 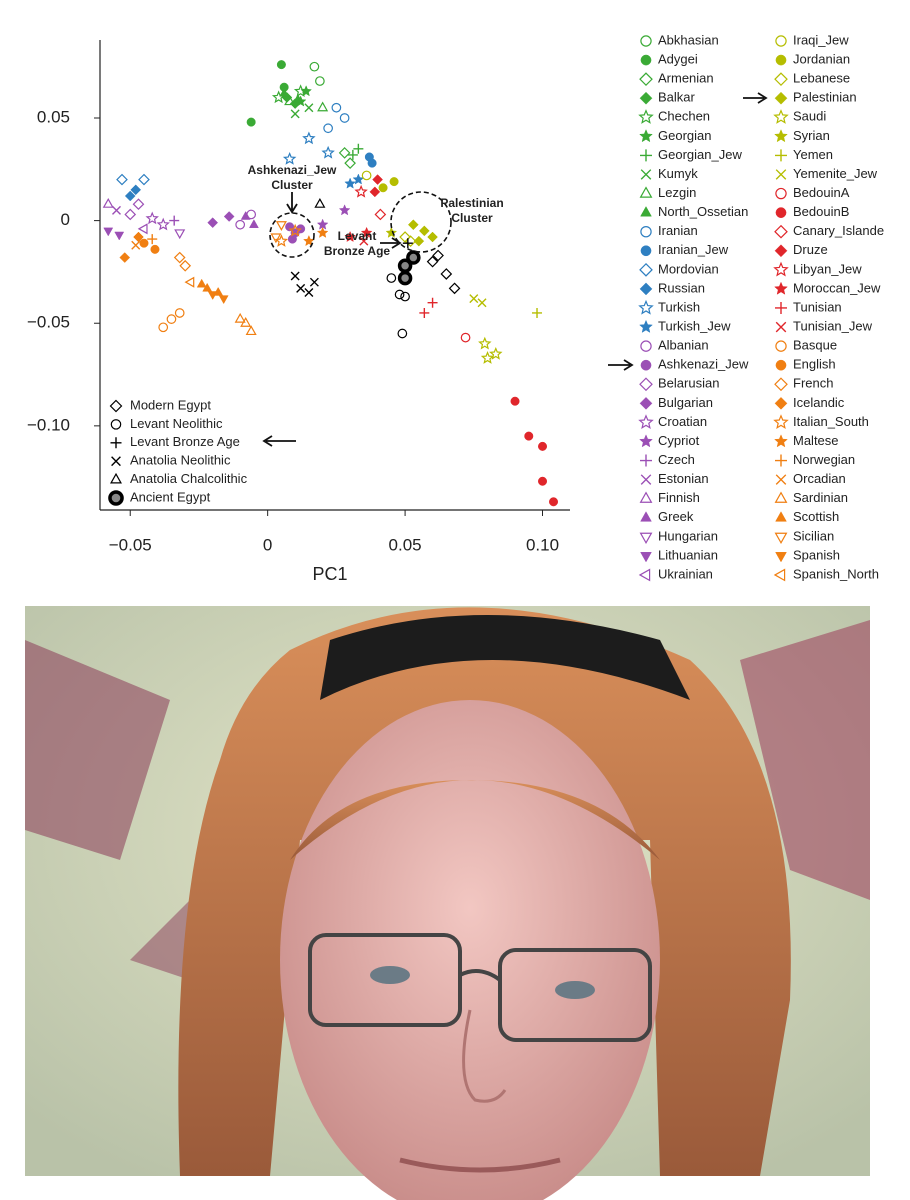 I want to click on chart: PC1, so click(x=329, y=574).